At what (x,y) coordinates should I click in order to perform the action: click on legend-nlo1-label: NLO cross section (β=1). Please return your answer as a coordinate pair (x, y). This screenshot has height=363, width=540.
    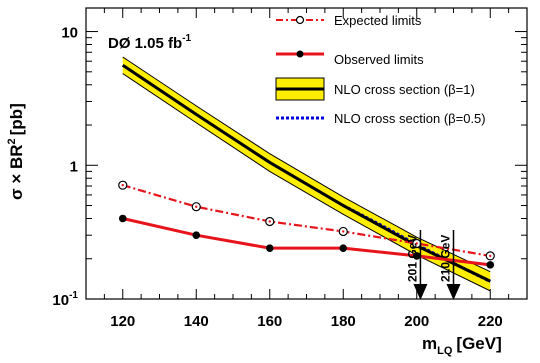
    Looking at the image, I should click on (404, 89).